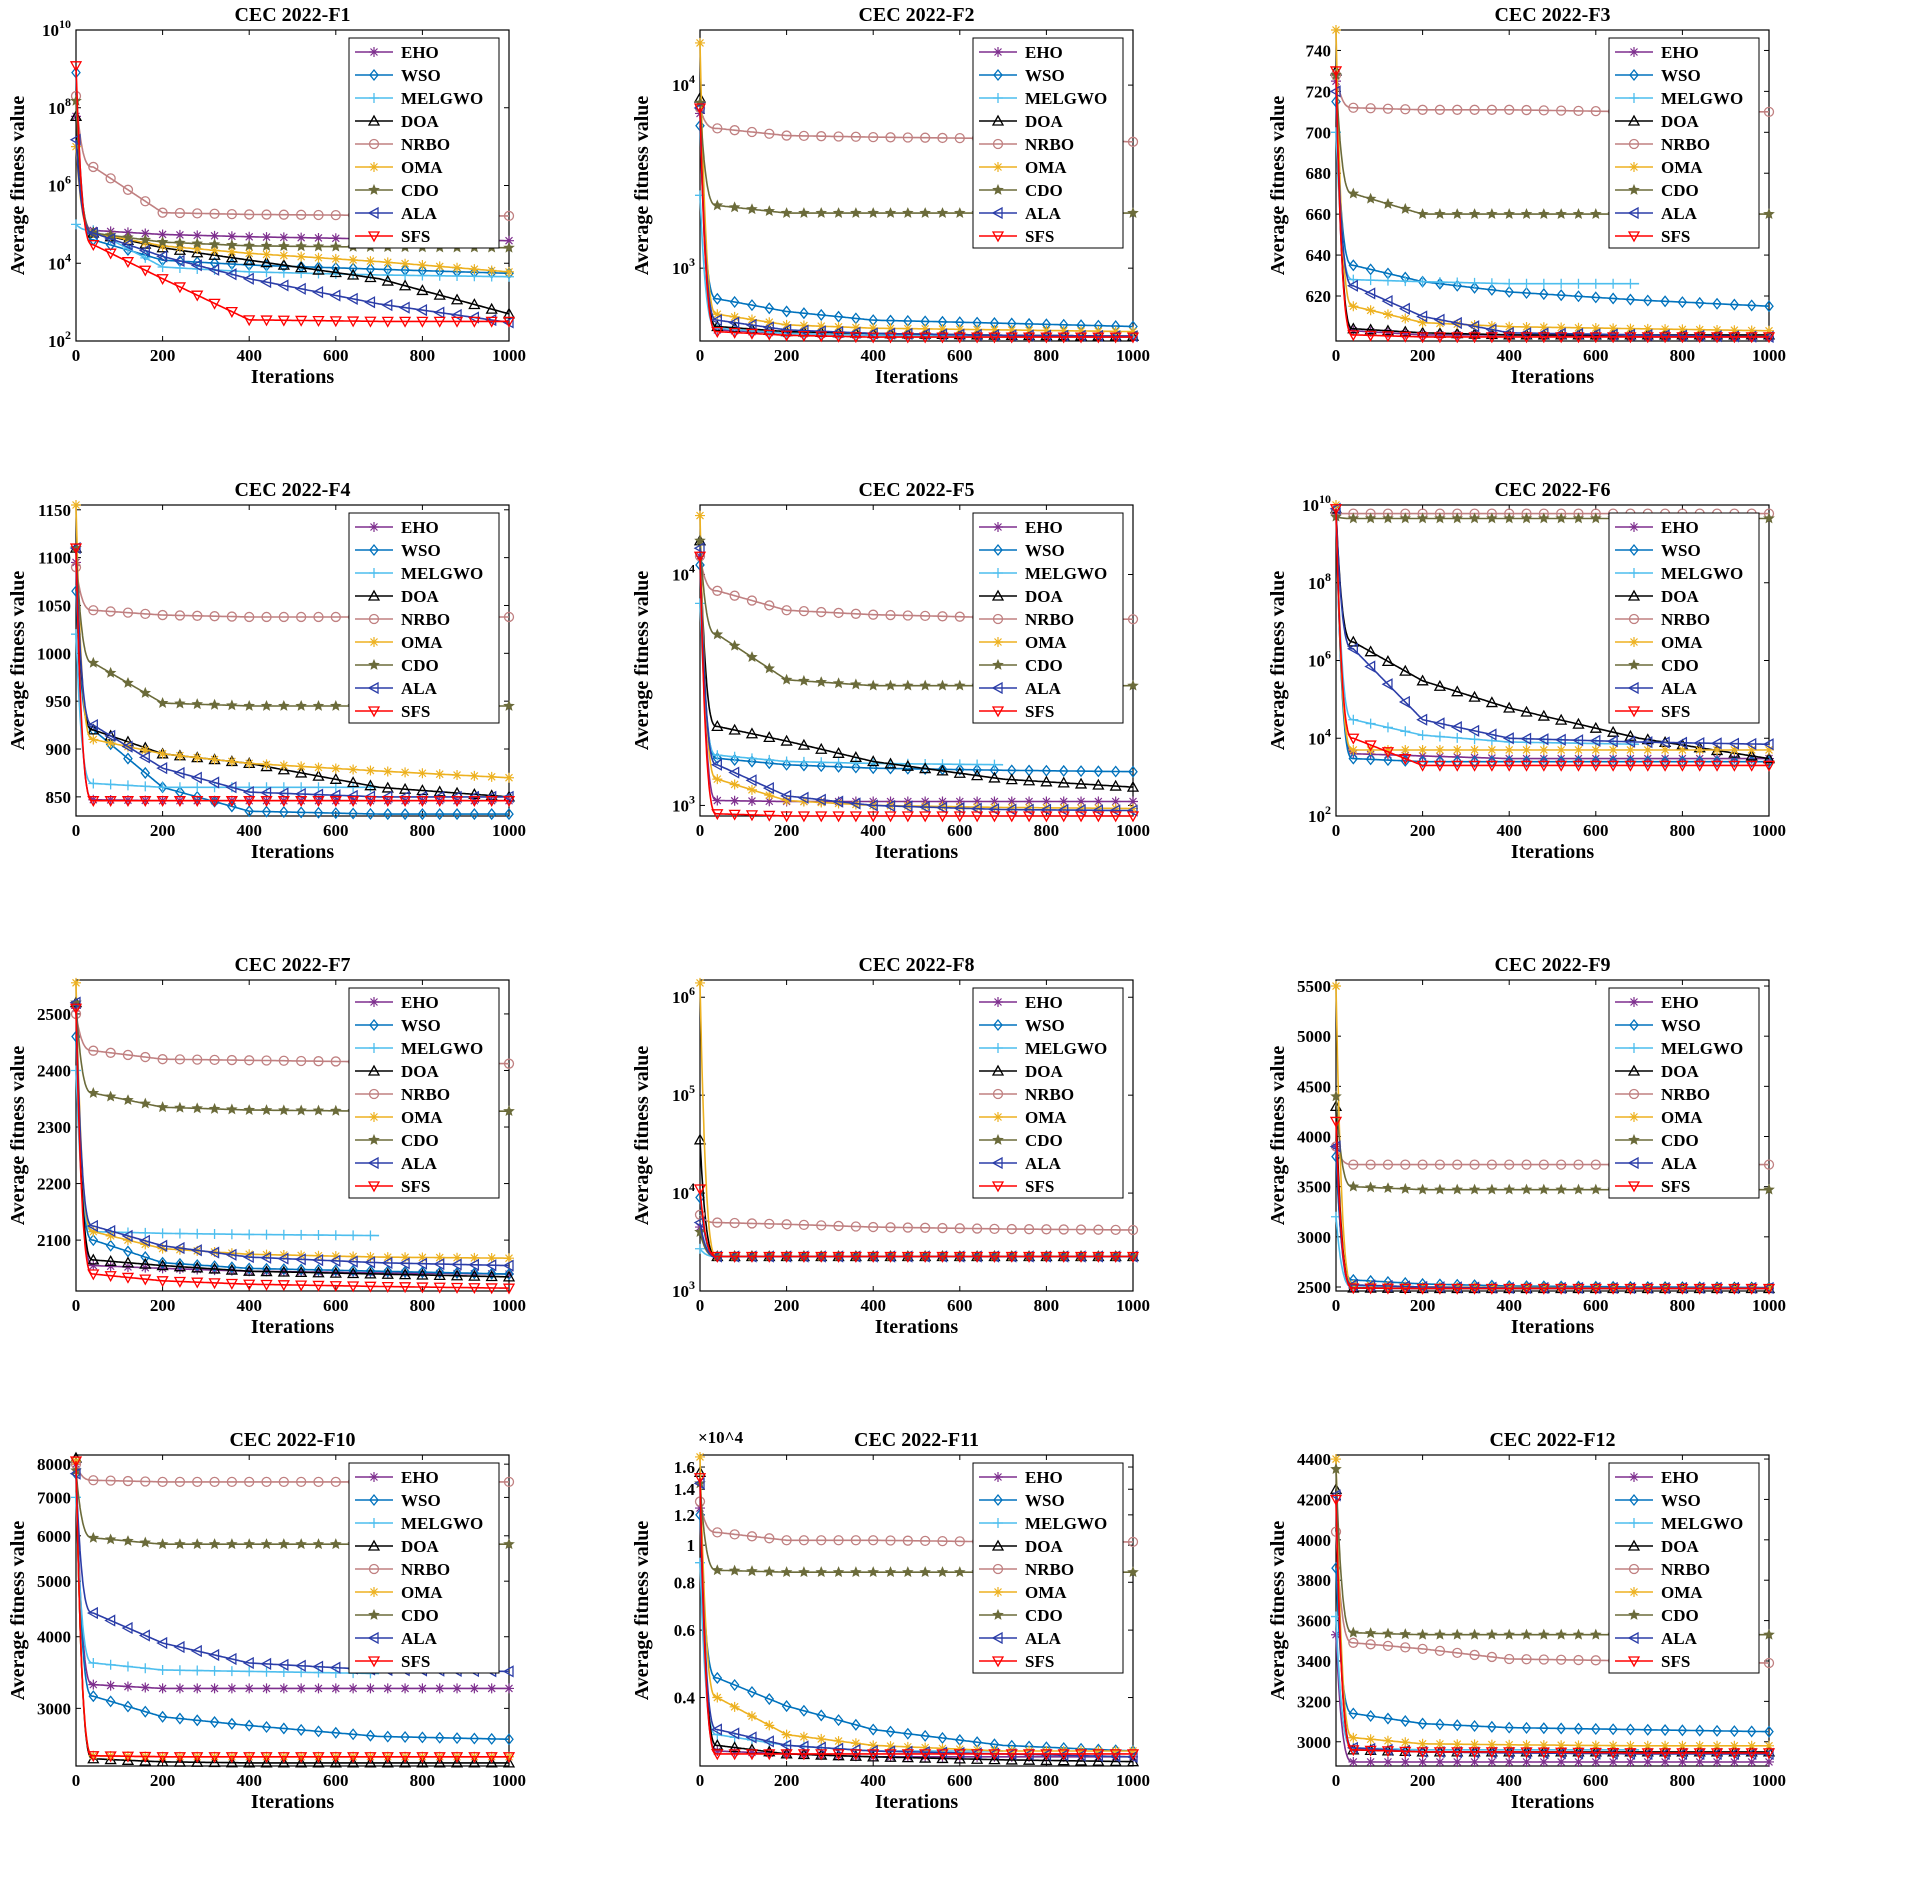  Describe the element at coordinates (54, 1497) in the screenshot. I see `y-tick-label: 7000` at that location.